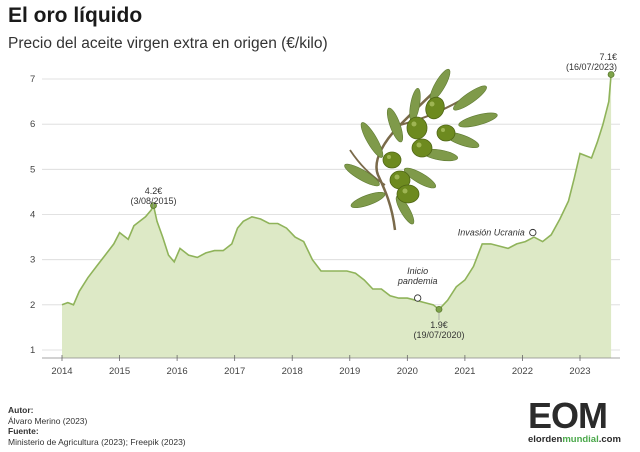  I want to click on x-tick-label: 2018, so click(292, 371).